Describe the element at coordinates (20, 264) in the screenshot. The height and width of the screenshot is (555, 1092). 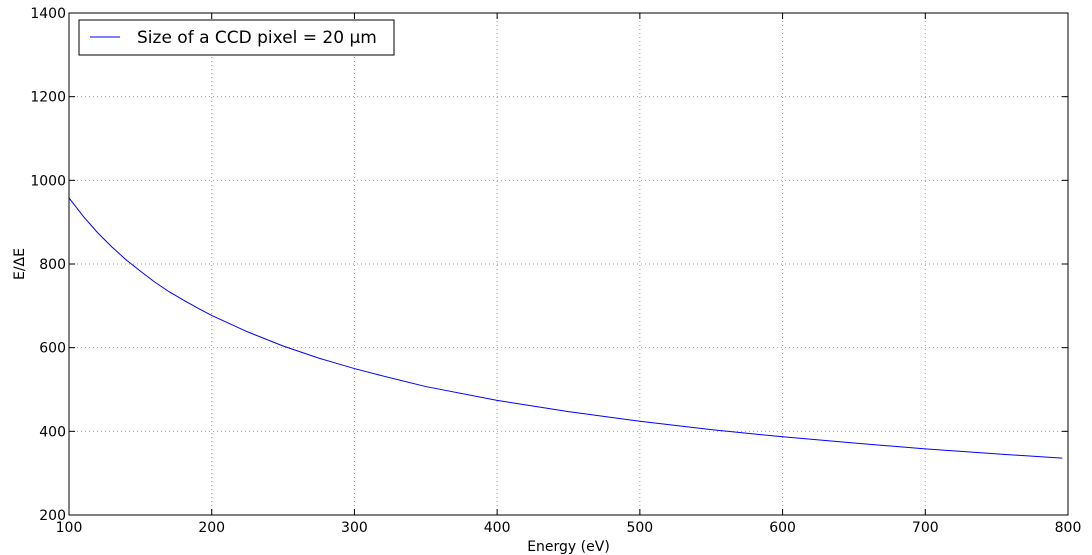
I see `y-axis-title: E/ΔE` at that location.